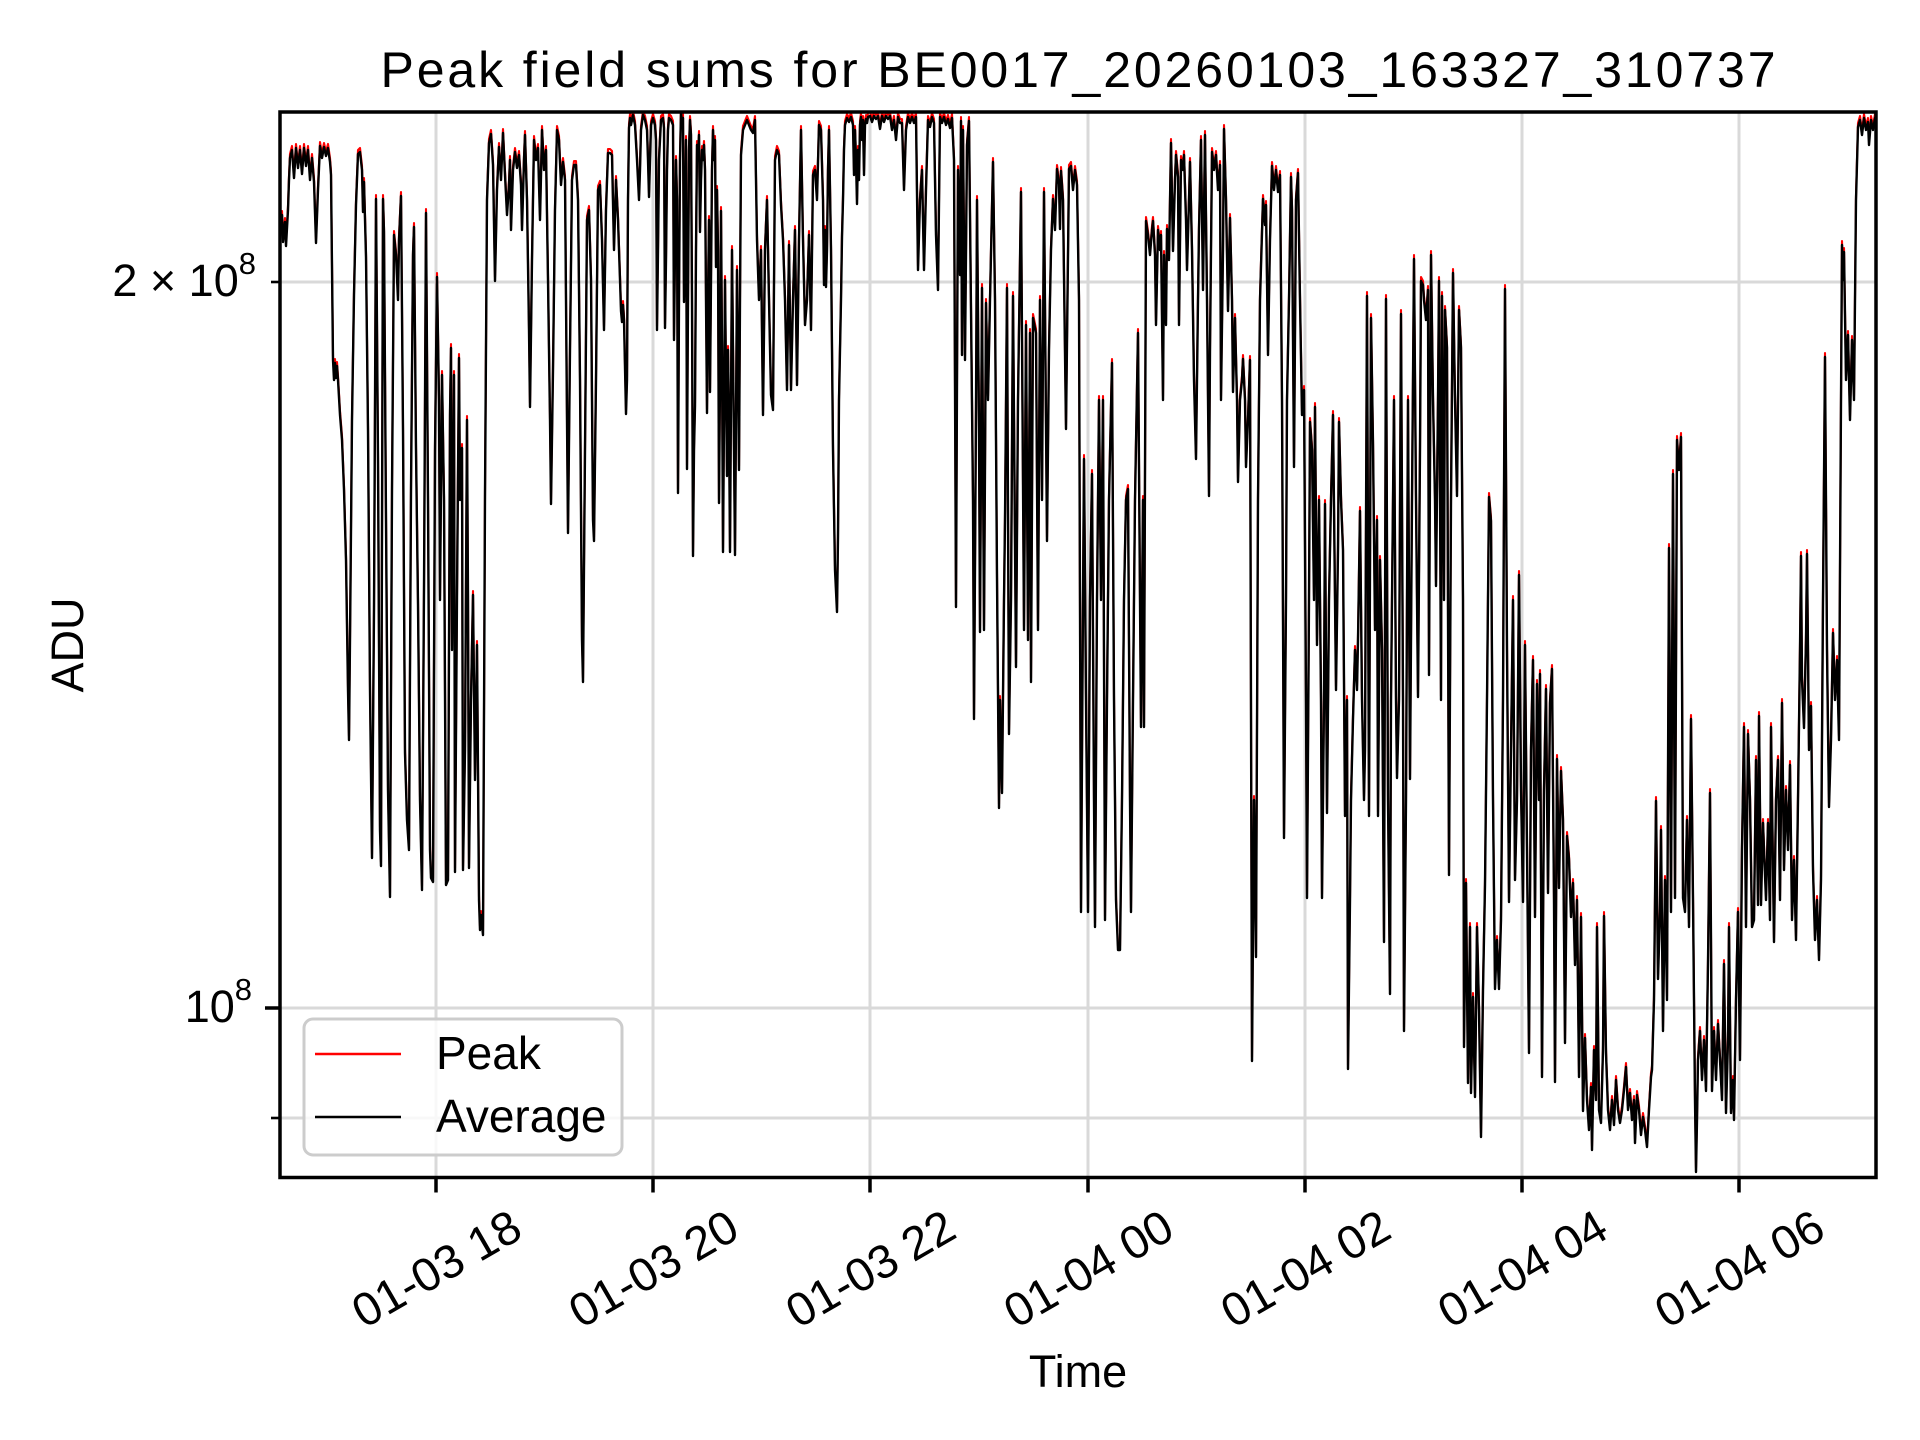 The width and height of the screenshot is (1920, 1440). Describe the element at coordinates (67, 644) in the screenshot. I see `svg-text: ADU` at that location.